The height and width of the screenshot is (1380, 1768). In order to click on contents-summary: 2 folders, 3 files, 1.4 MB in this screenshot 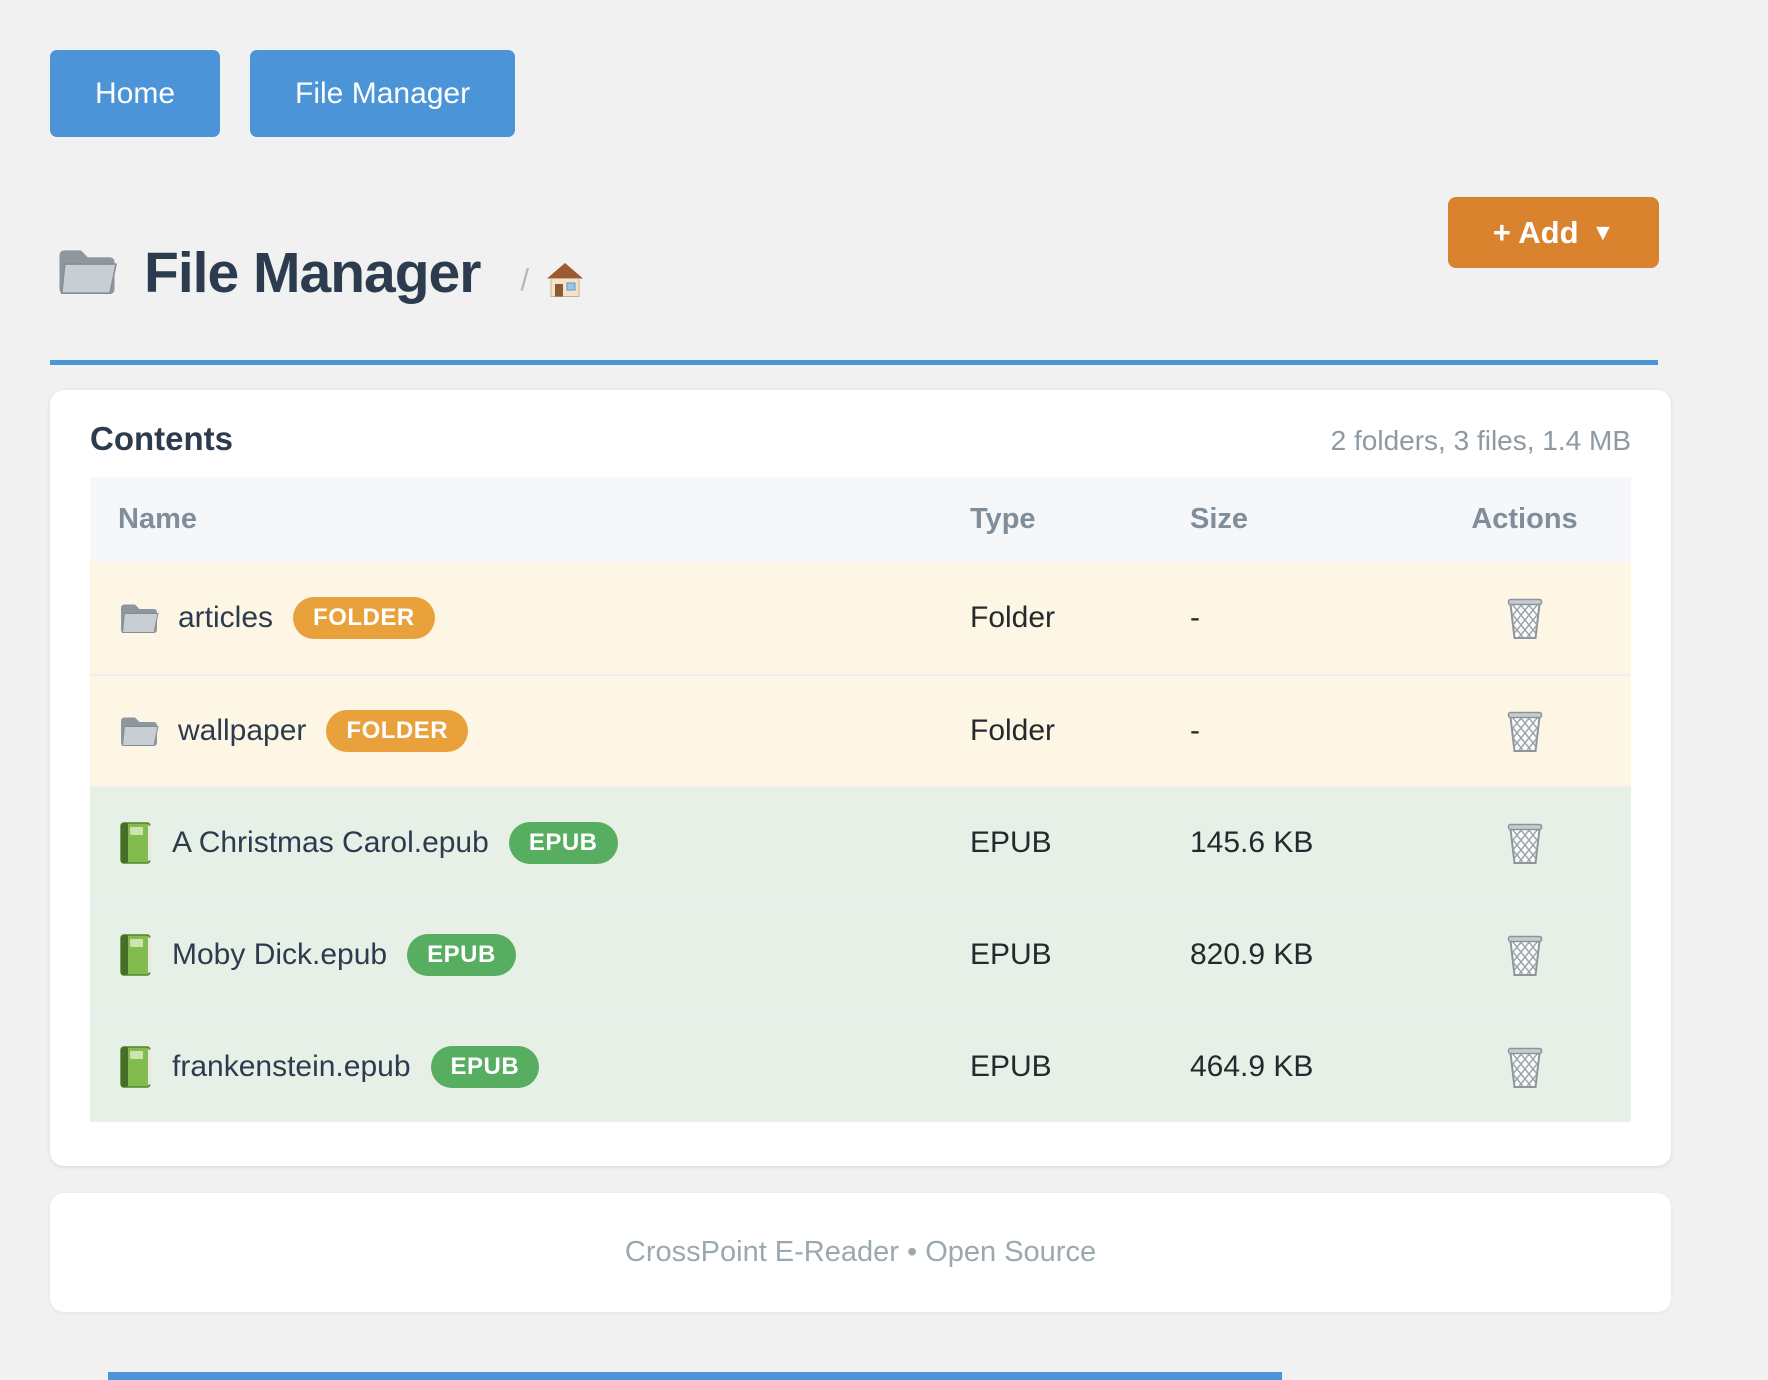, I will do `click(1480, 440)`.